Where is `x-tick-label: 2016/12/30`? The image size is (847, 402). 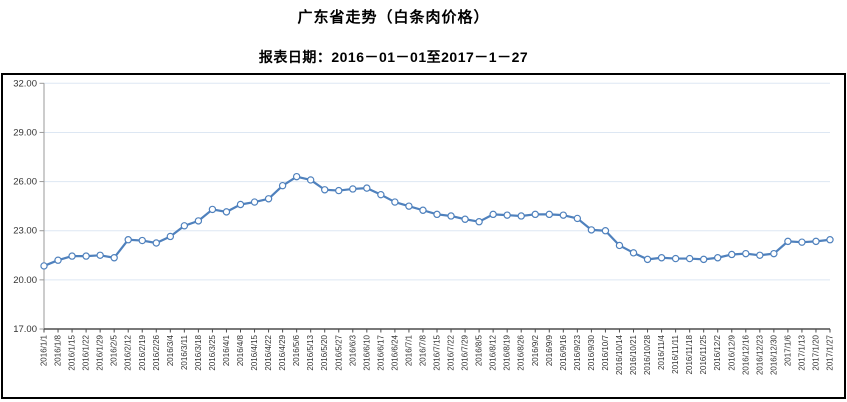
x-tick-label: 2016/12/30 is located at coordinates (773, 354).